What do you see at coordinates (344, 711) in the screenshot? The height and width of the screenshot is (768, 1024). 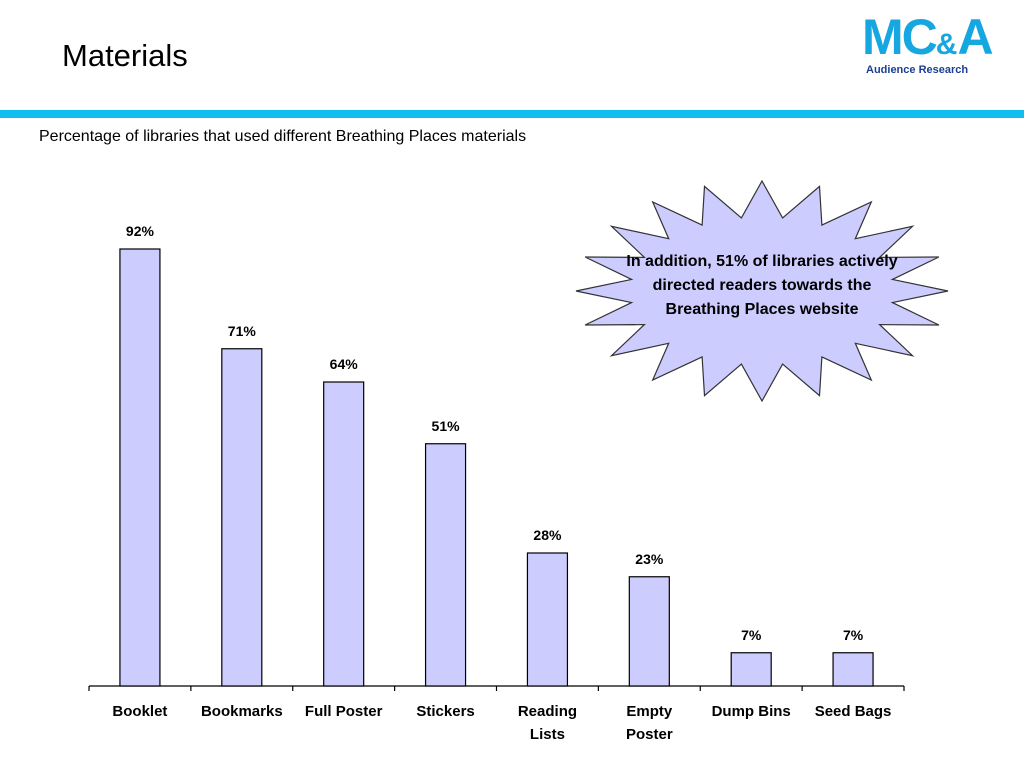 I see `category-label: Full Poster` at bounding box center [344, 711].